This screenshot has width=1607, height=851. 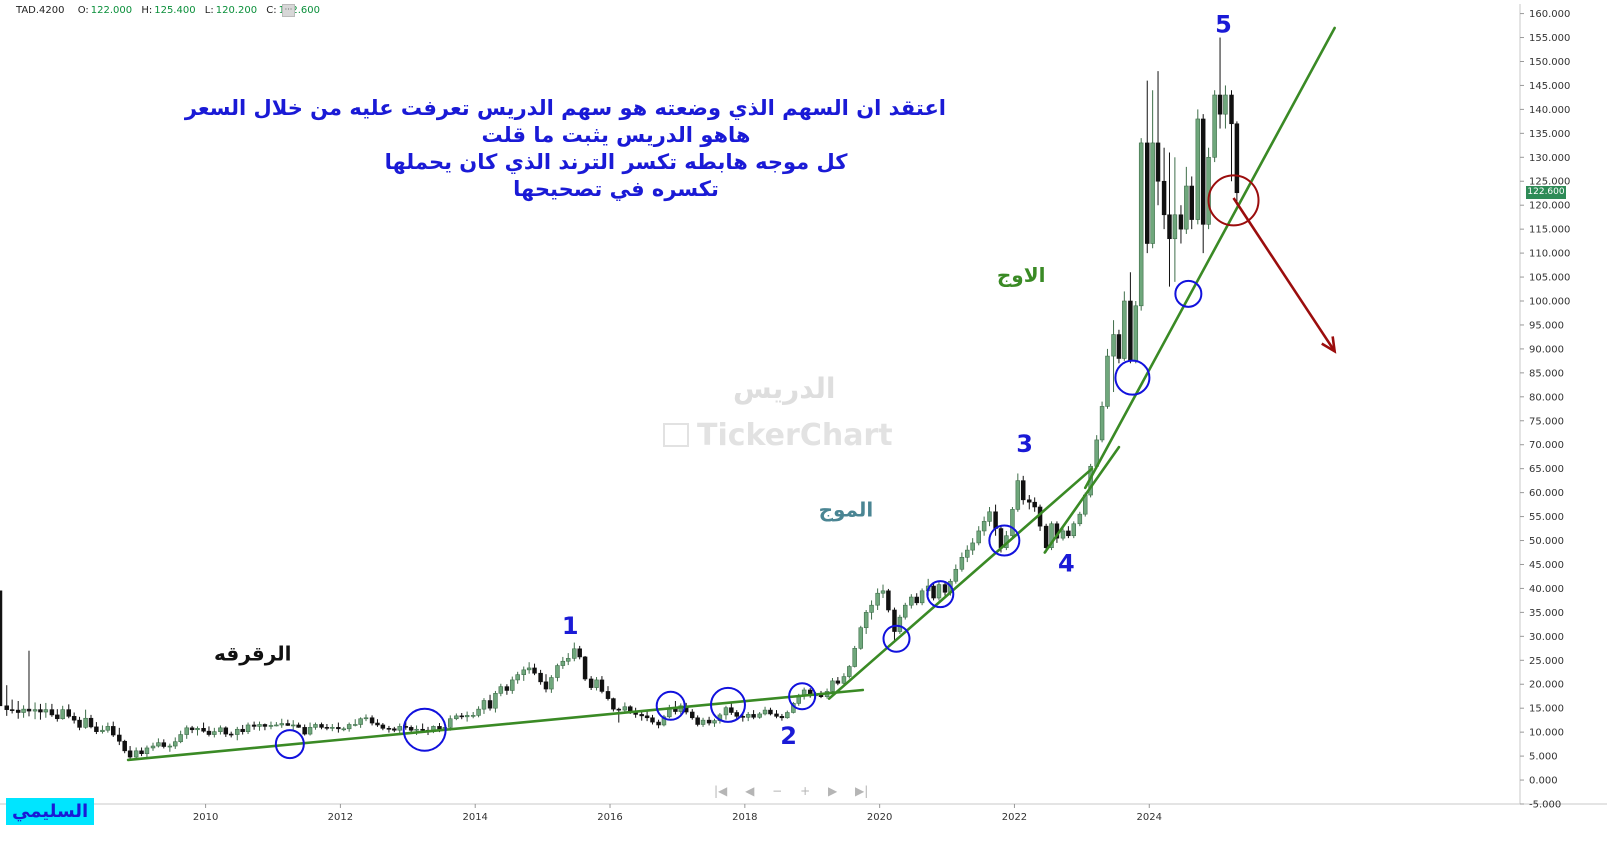 What do you see at coordinates (1024, 444) in the screenshot?
I see `chart-annotation: 3` at bounding box center [1024, 444].